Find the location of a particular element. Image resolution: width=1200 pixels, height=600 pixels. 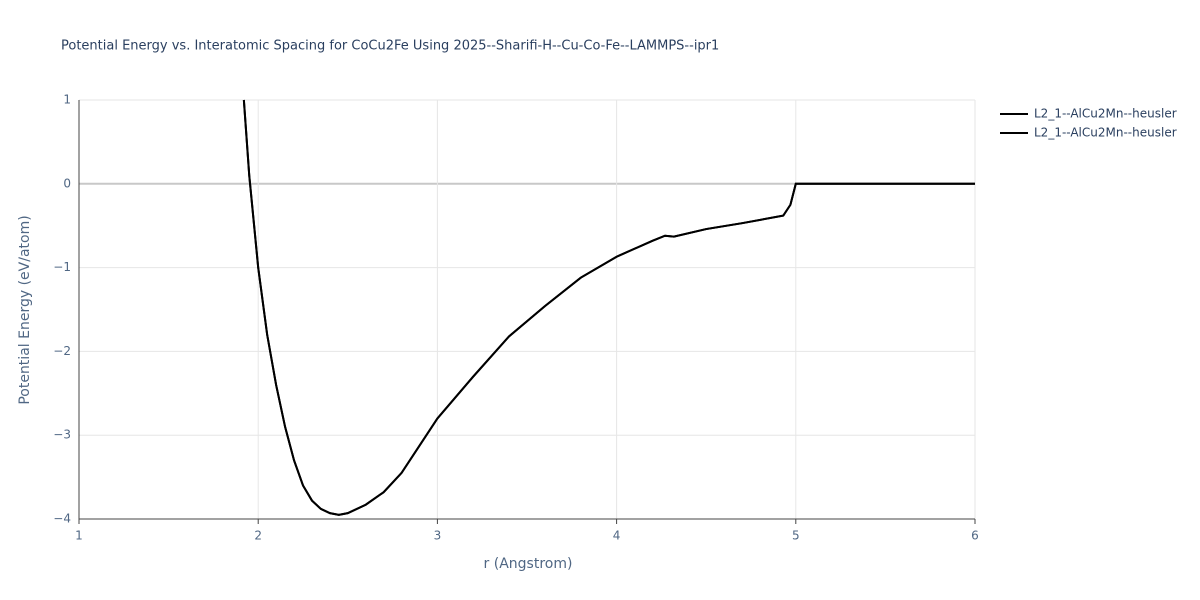

y-tick-label: −3 is located at coordinates (62, 435).